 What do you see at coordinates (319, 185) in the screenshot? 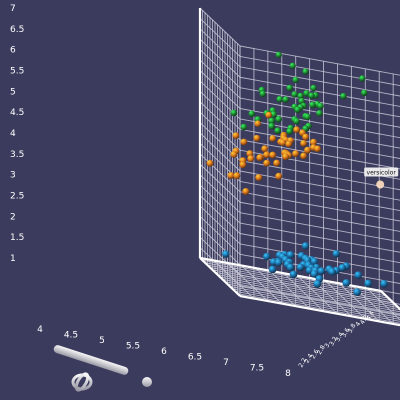
I see `back-wall-gridline` at bounding box center [319, 185].